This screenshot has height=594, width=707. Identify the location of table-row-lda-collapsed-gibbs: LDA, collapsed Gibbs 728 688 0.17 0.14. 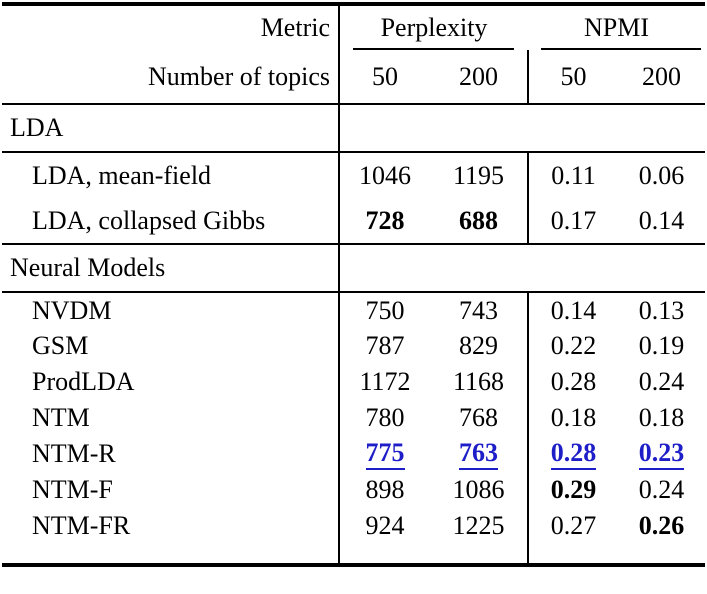
(354, 221).